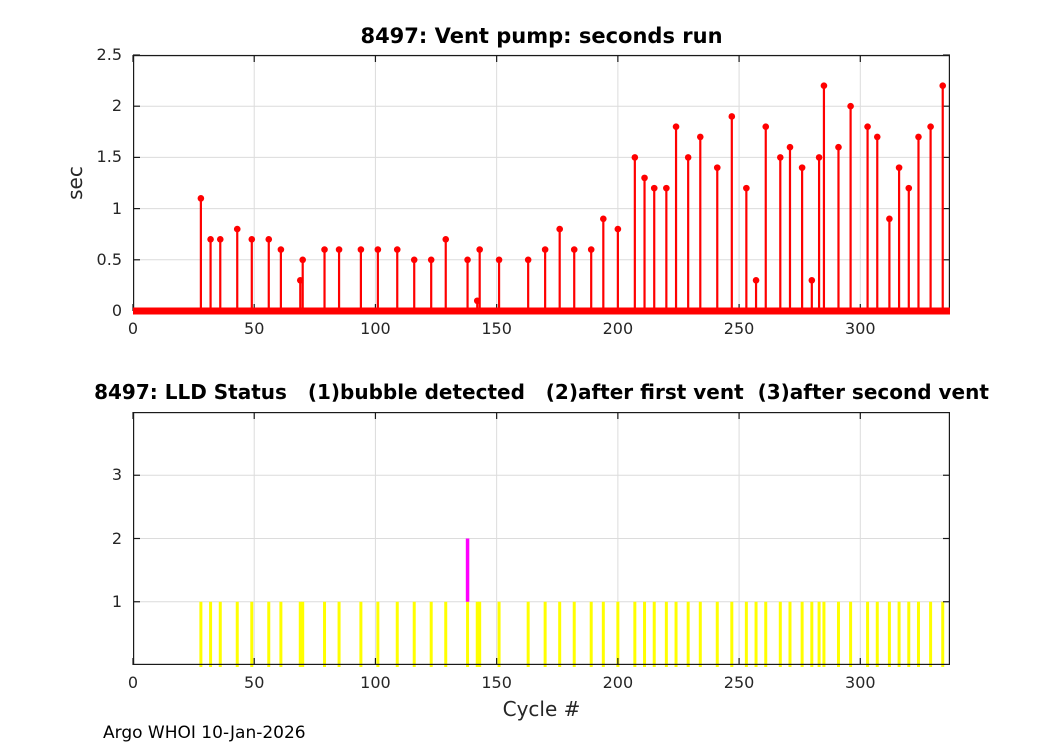  I want to click on y-tick-label: 1.5, so click(109, 157).